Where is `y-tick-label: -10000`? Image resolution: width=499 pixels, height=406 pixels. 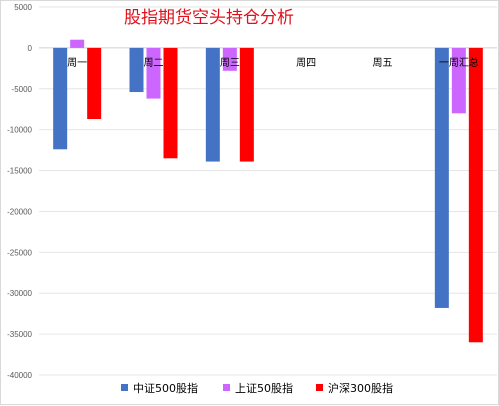 y-tick-label: -10000 is located at coordinates (19, 130).